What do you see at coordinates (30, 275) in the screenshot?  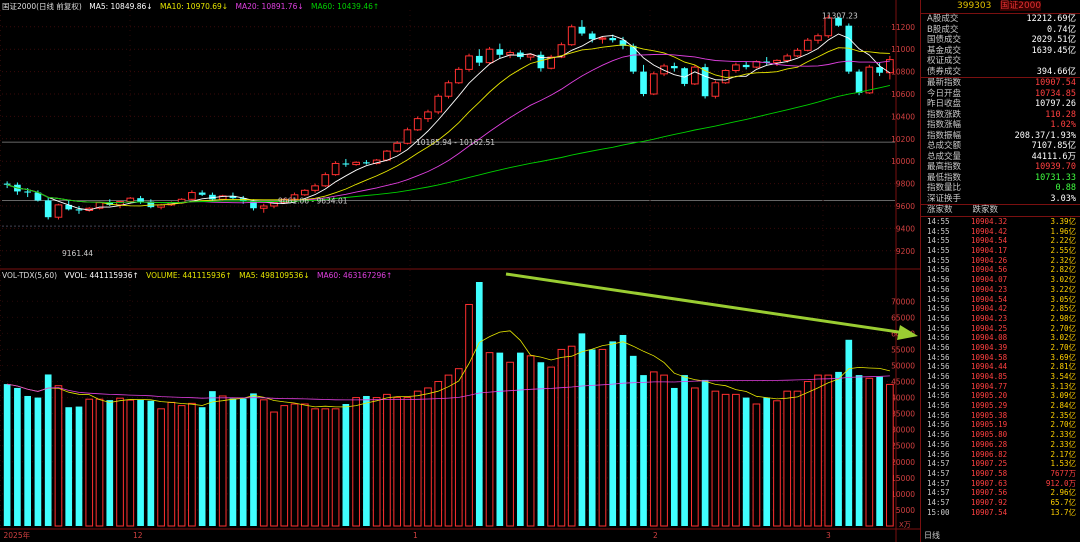 I see `legend-vol-name: VOL-TDX(5,60)` at bounding box center [30, 275].